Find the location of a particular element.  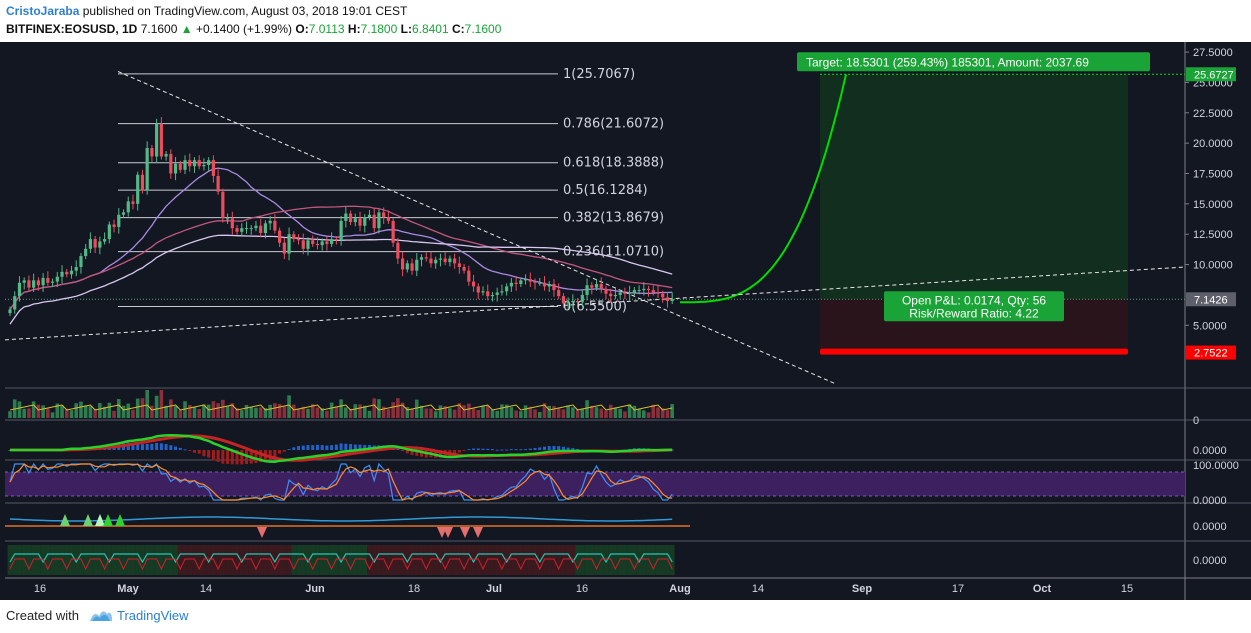

time-axis: 16 May 14 Jun 18 Jul 16 Aug 14 Sep 17 Oct 15 is located at coordinates (583, 589).